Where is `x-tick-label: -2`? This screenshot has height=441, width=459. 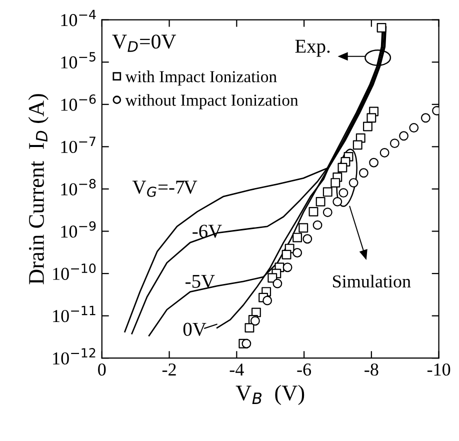
x-tick-label: -2 is located at coordinates (169, 370).